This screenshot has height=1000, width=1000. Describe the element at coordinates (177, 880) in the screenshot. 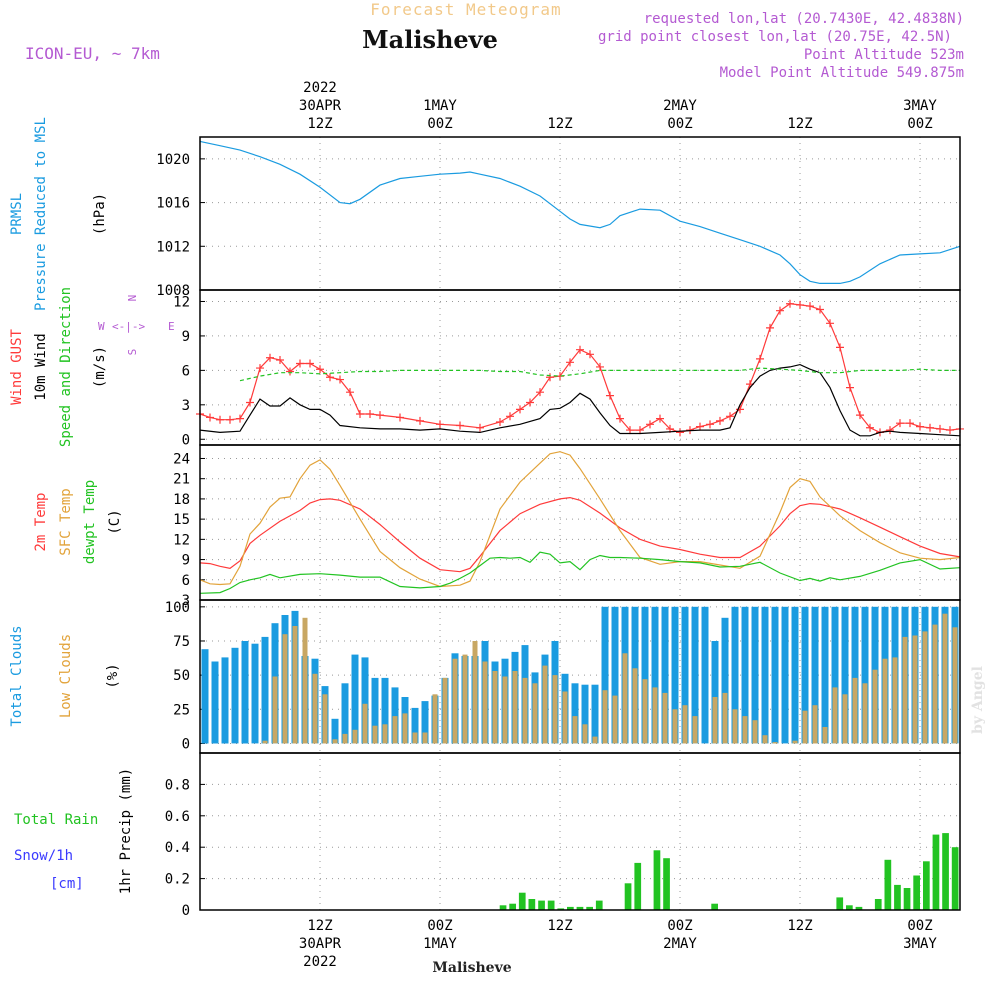

I see `y-tick-label: 0.2` at that location.